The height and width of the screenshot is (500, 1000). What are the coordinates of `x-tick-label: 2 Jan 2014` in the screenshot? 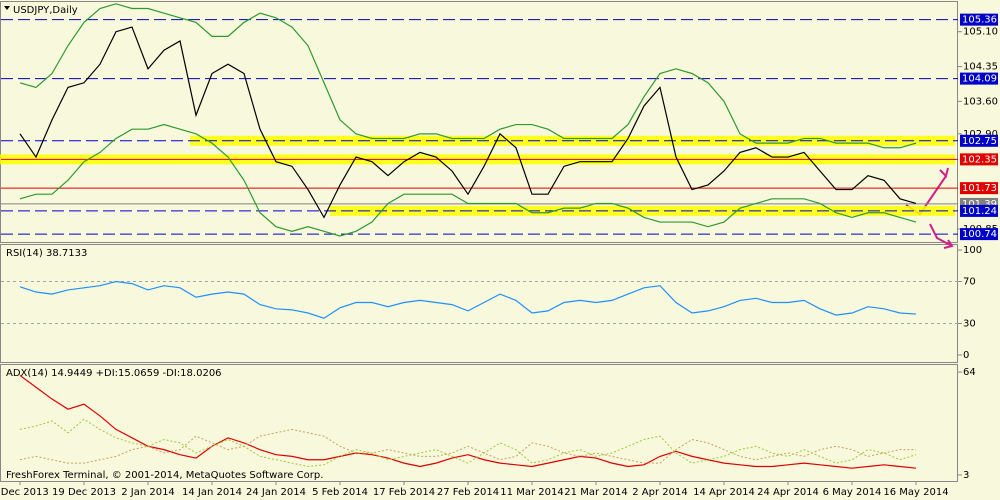 It's located at (148, 492).